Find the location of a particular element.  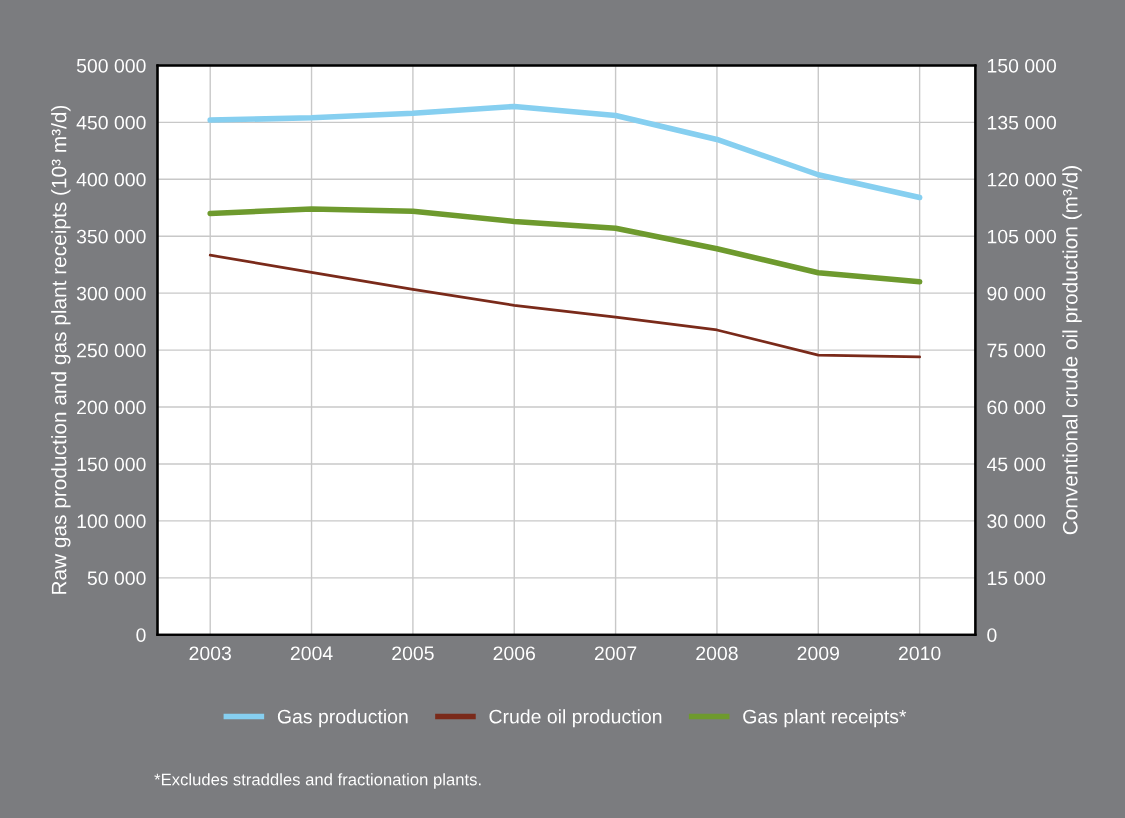

x-tick-label: 2010 is located at coordinates (919, 653).